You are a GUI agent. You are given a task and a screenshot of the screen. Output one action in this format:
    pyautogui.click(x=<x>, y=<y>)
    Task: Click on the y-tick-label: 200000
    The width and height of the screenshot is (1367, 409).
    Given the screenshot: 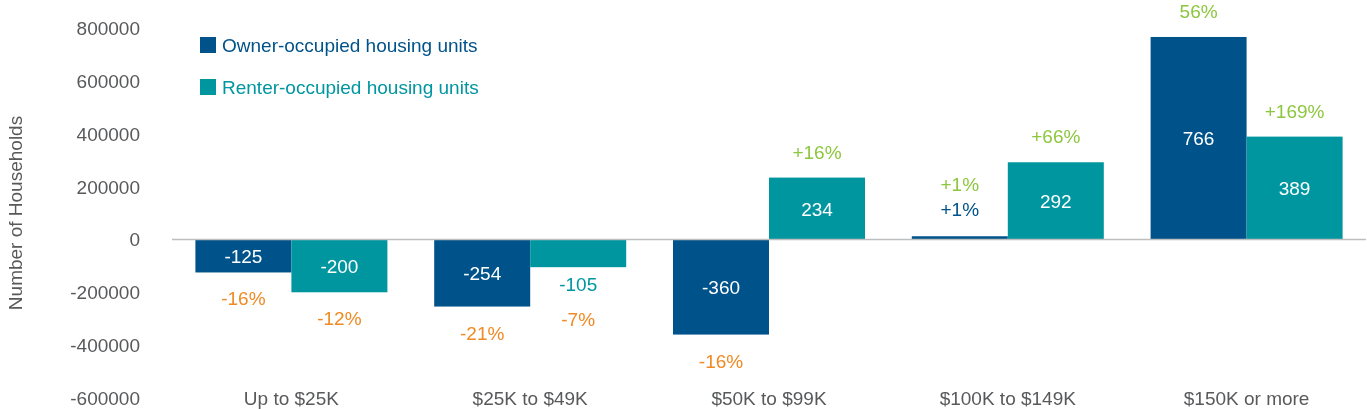 What is the action you would take?
    pyautogui.click(x=108, y=187)
    